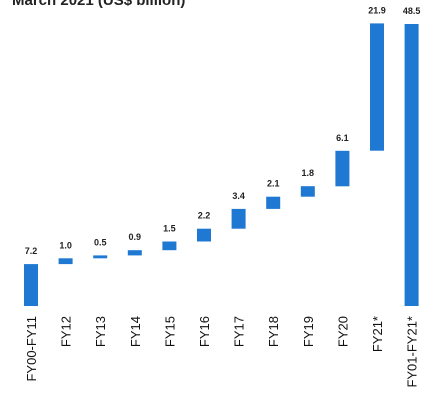 The height and width of the screenshot is (416, 437). Describe the element at coordinates (204, 331) in the screenshot. I see `x-tick-label: FY16` at that location.